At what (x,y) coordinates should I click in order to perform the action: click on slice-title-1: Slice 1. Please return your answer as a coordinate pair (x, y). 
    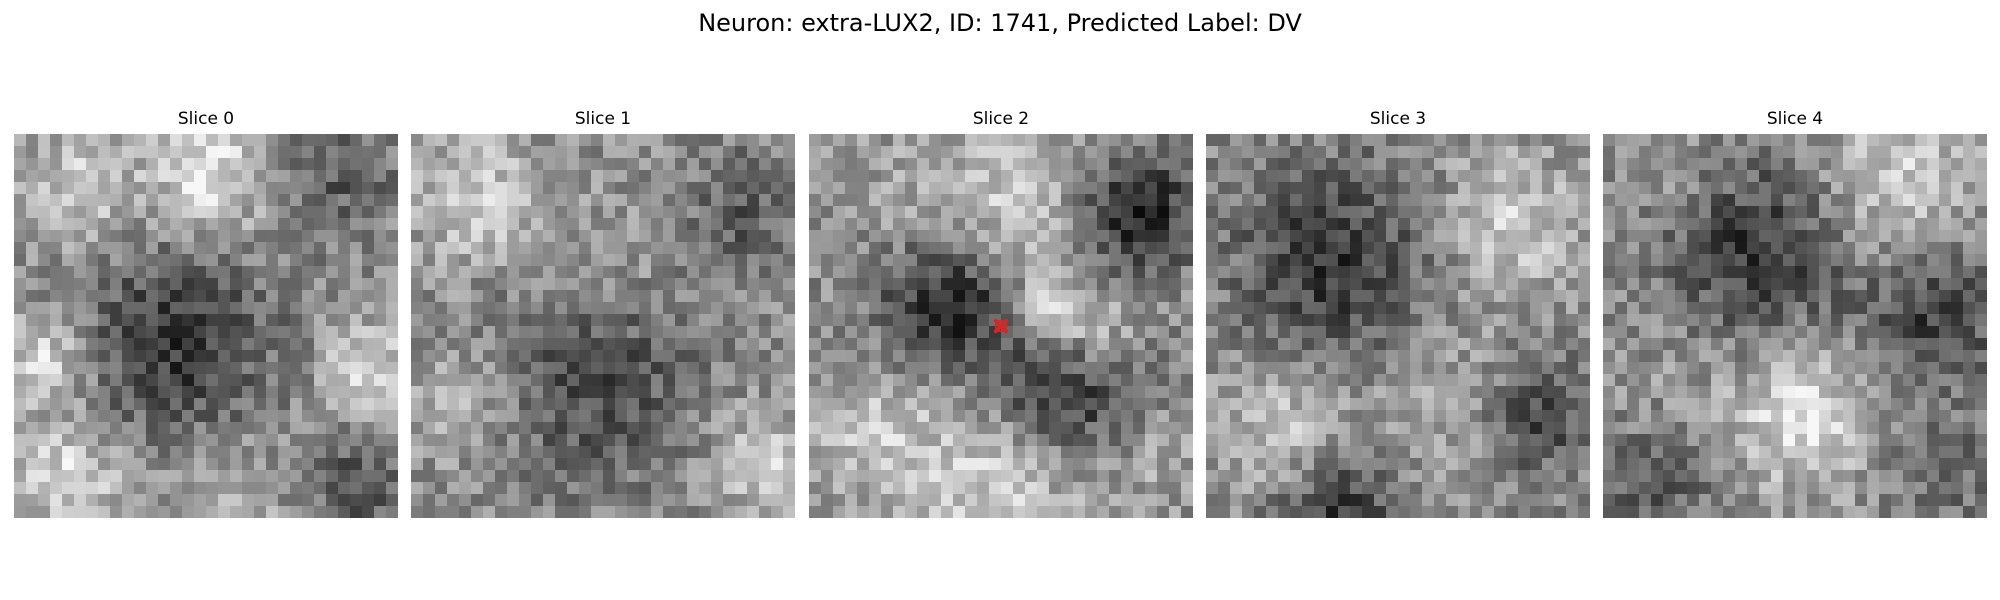
    Looking at the image, I should click on (603, 119).